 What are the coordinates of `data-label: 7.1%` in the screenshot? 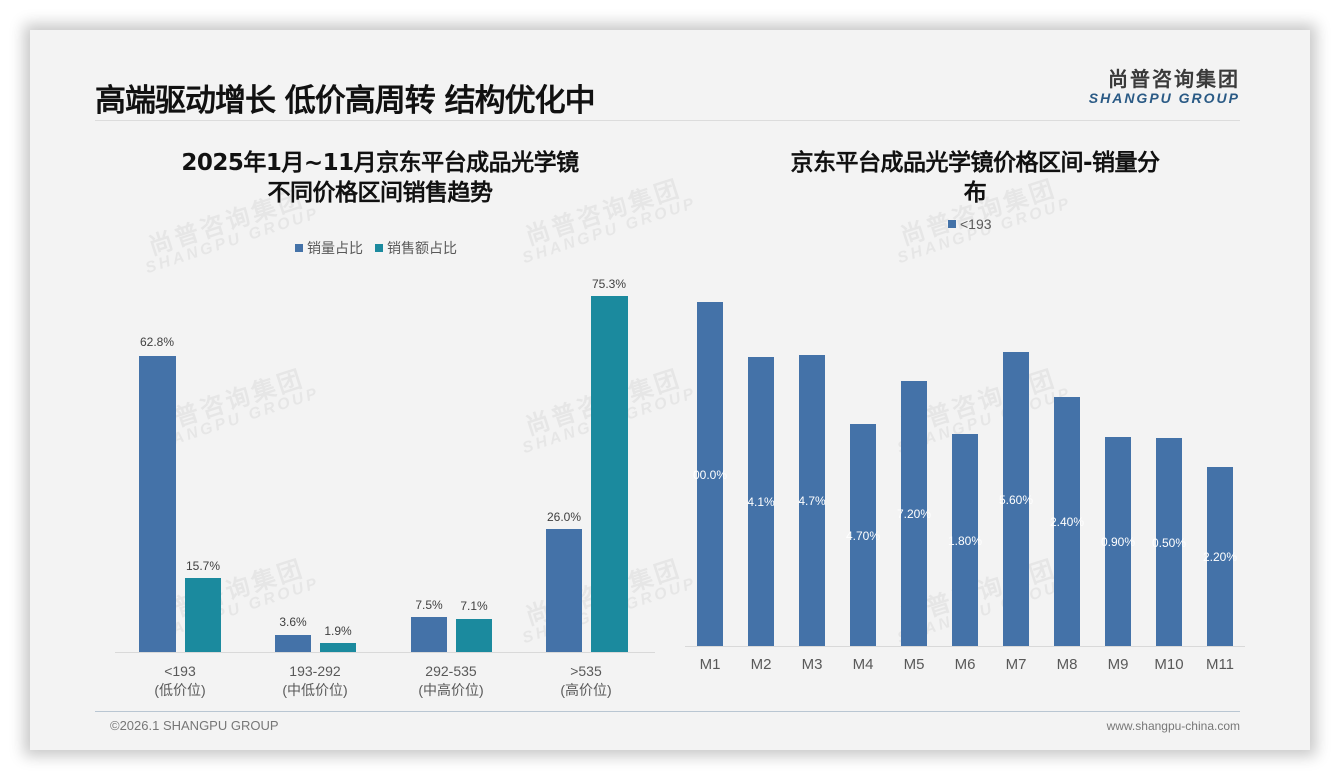 It's located at (474, 606).